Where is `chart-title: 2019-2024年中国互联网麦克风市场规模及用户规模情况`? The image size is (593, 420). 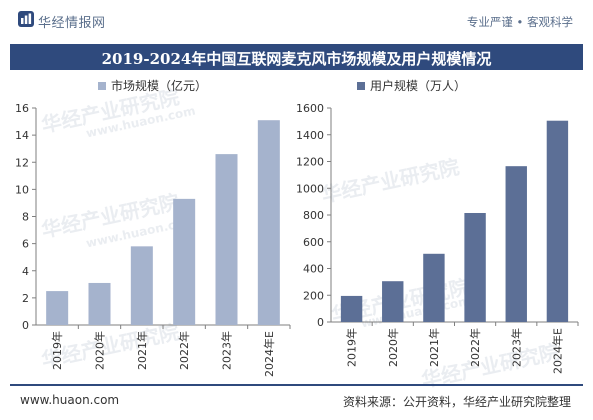 chart-title: 2019-2024年中国互联网麦克风市场规模及用户规模情况 is located at coordinates (296, 59).